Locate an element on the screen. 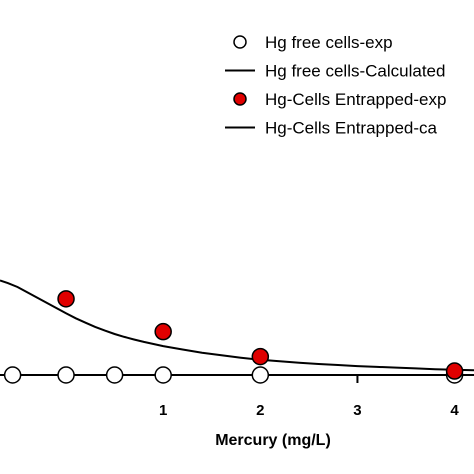 The height and width of the screenshot is (474, 474). legend-label: Hg-Cells Entrapped-ca is located at coordinates (351, 128).